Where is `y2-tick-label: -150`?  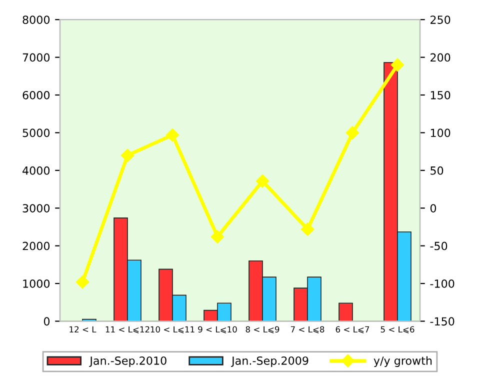
y2-tick-label: -150 is located at coordinates (442, 321).